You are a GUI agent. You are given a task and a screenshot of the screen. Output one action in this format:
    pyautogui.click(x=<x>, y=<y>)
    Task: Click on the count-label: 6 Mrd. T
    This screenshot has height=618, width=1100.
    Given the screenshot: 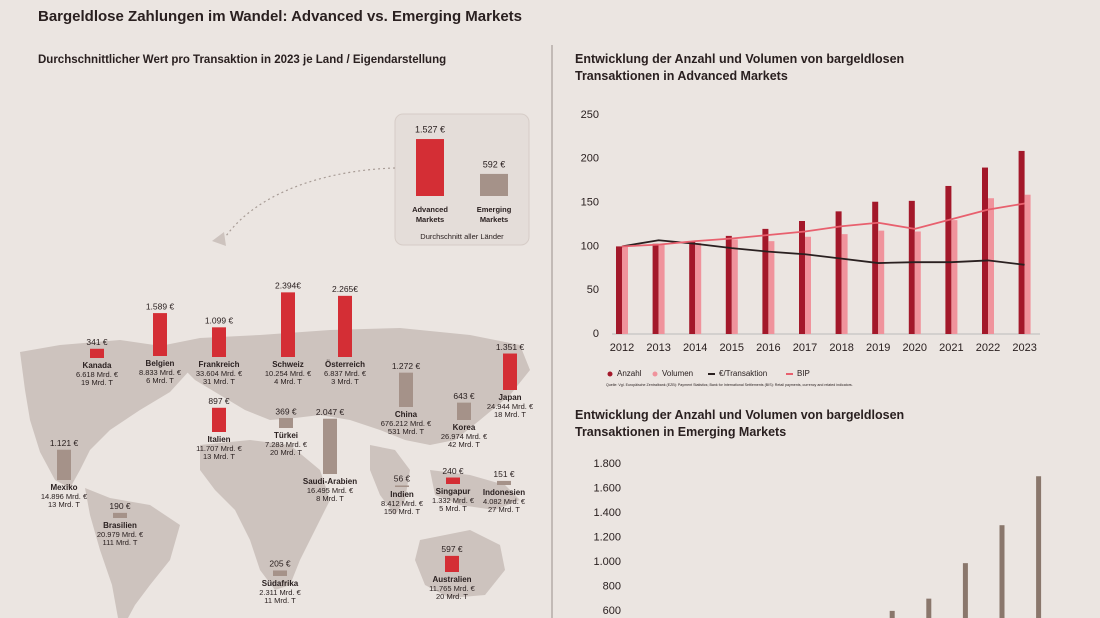 What is the action you would take?
    pyautogui.click(x=160, y=380)
    